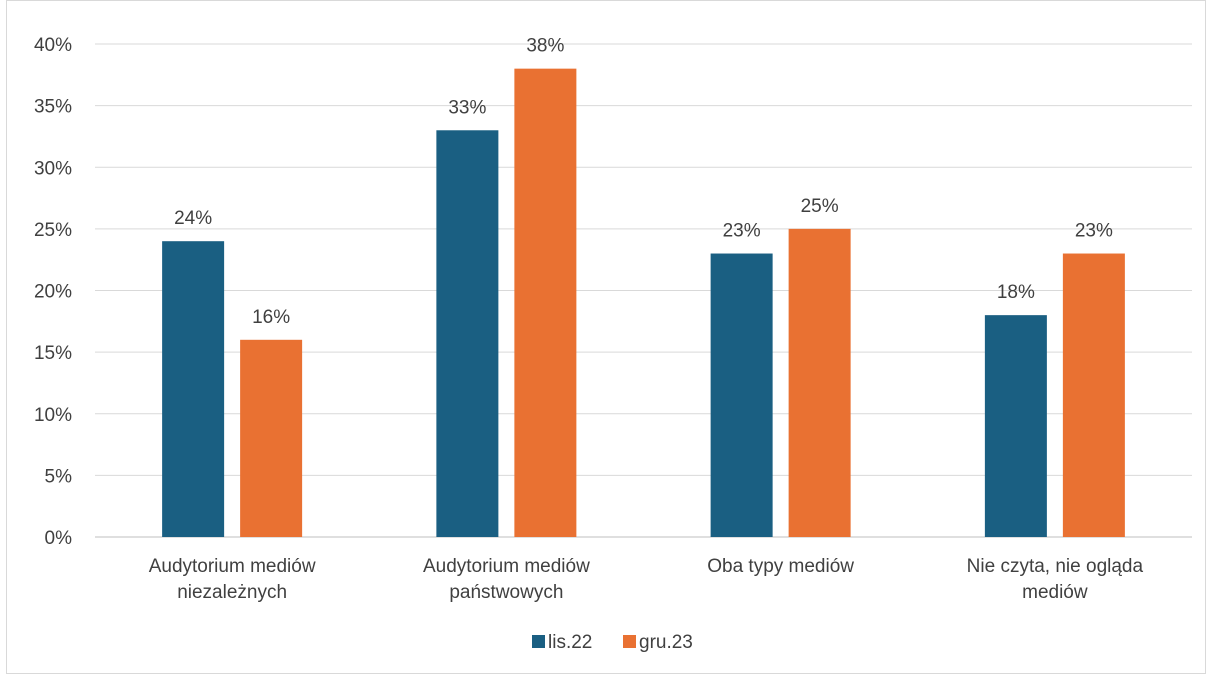  I want to click on data-label: 33%, so click(467, 107).